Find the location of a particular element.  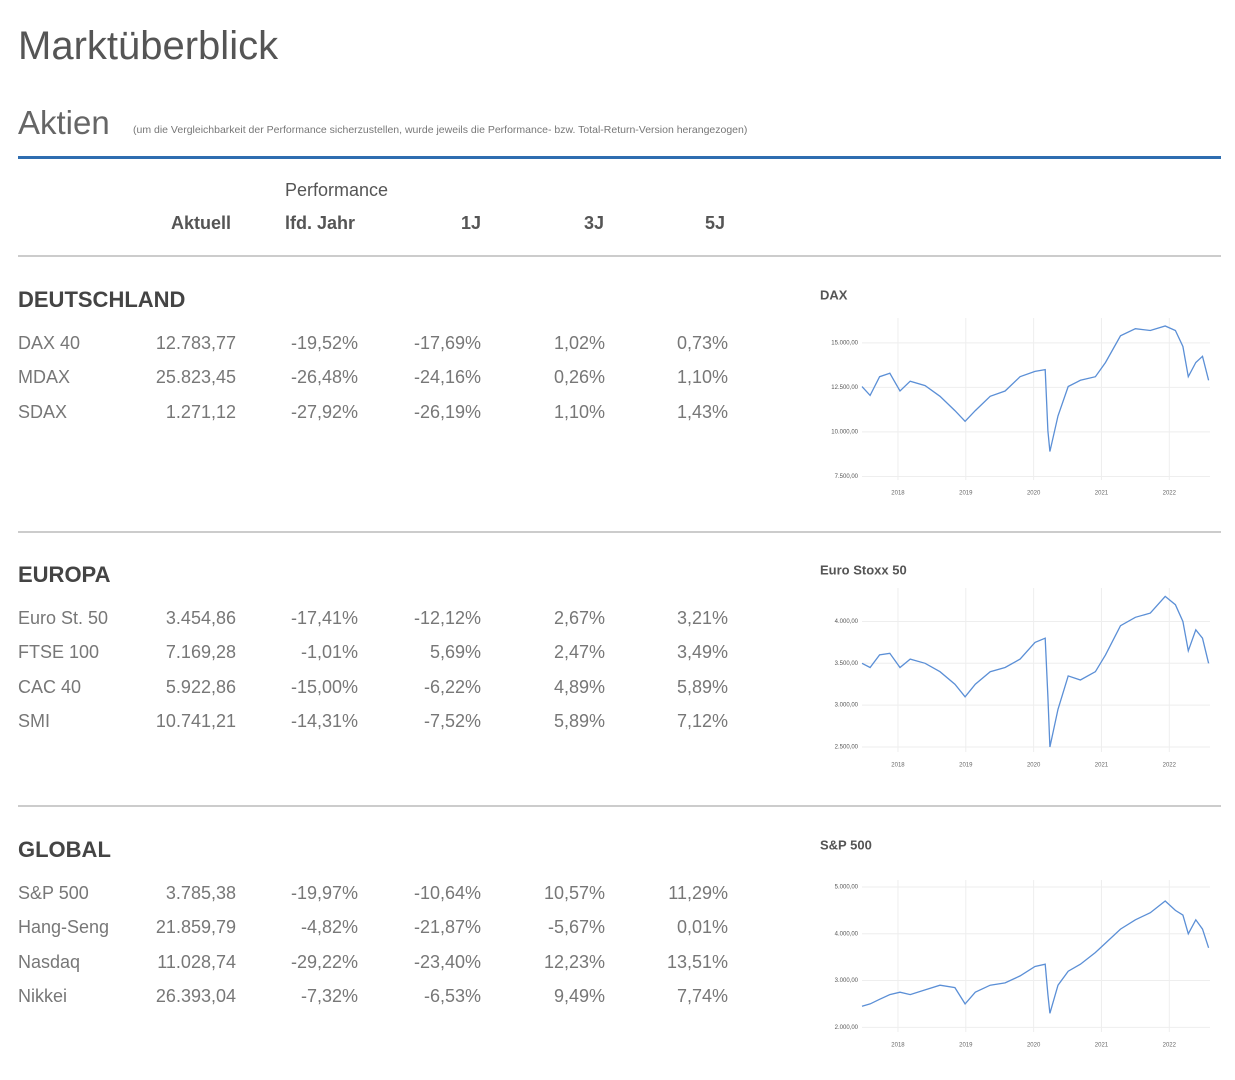

table-cell: 26.393,04 is located at coordinates (195, 995).